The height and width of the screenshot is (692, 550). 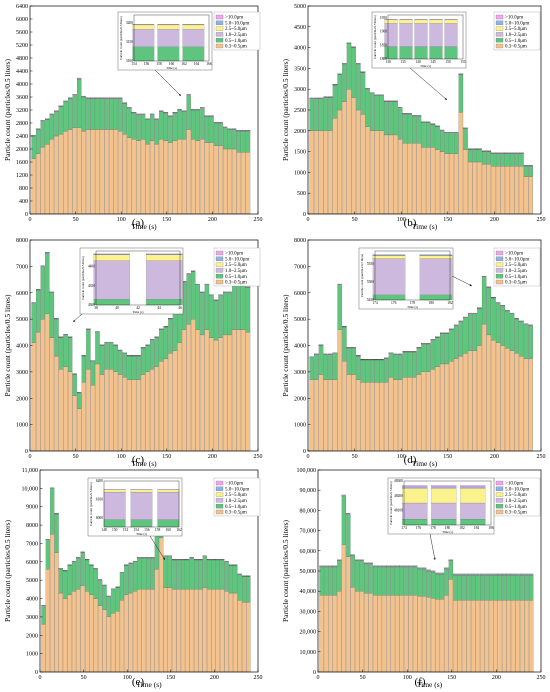 I want to click on y-tick-label: 3000, so click(x=32, y=618).